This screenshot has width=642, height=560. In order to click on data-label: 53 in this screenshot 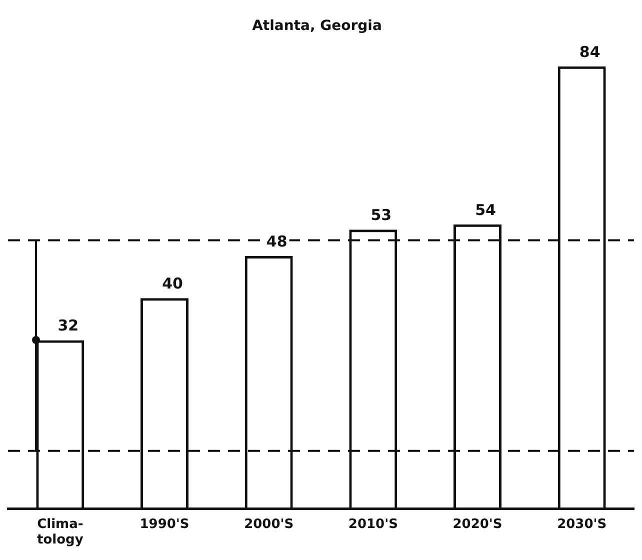, I will do `click(381, 215)`.